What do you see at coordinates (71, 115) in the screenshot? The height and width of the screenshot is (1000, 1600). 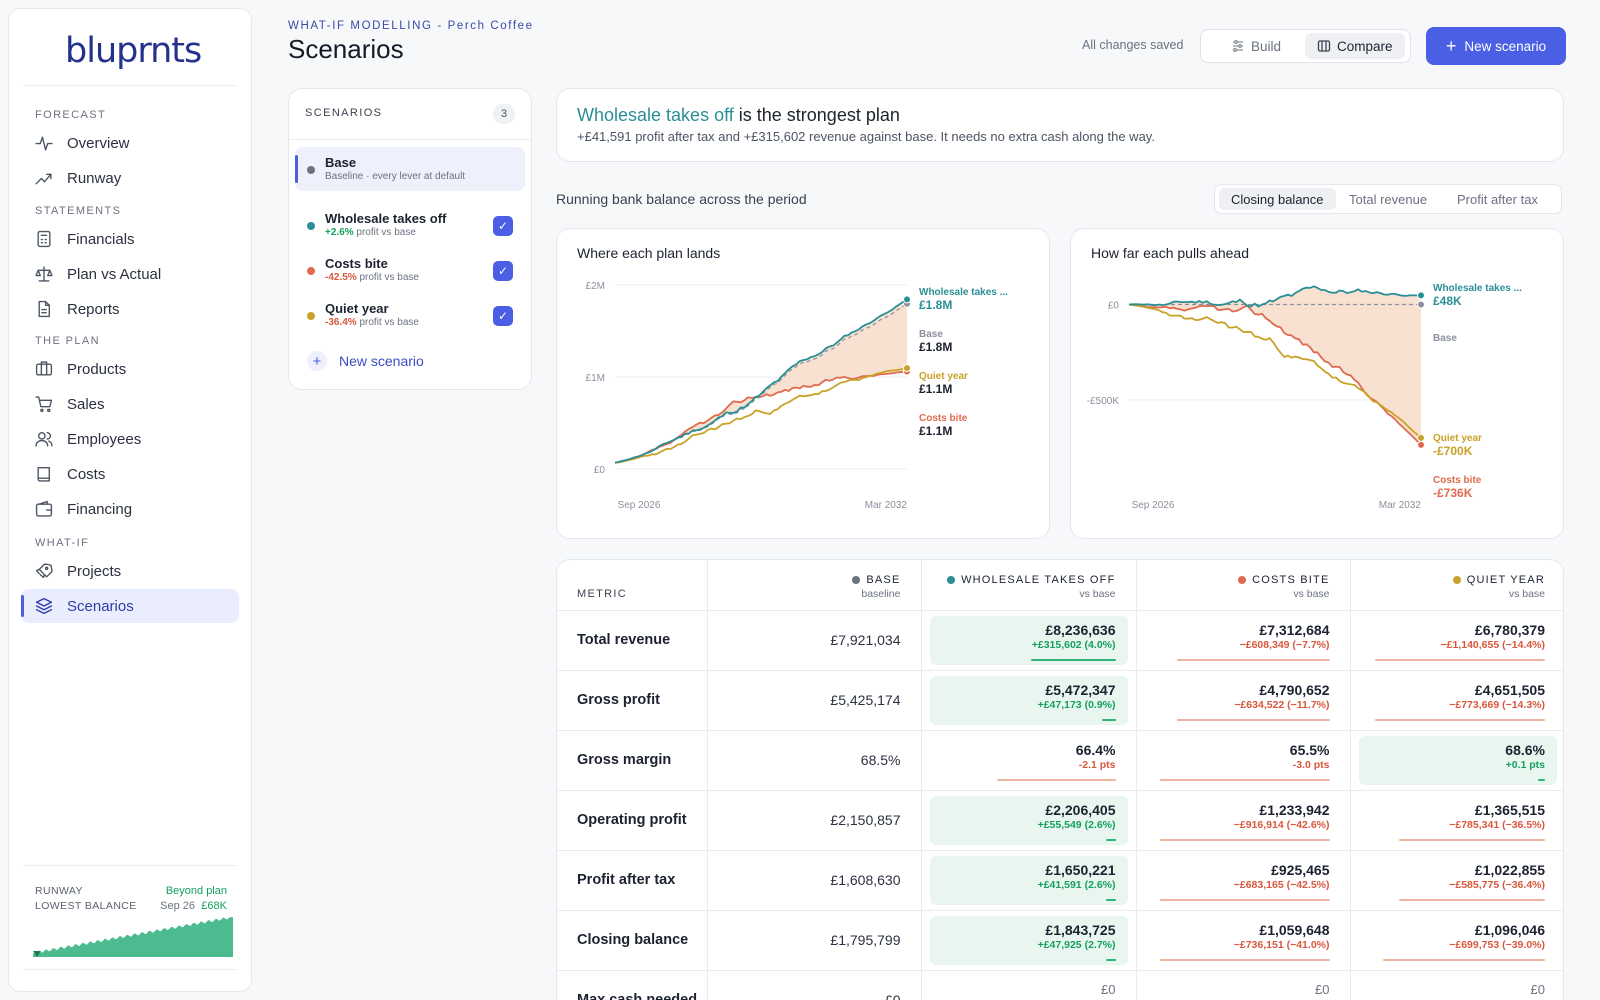 I see `nav-section-label: FORECAST` at bounding box center [71, 115].